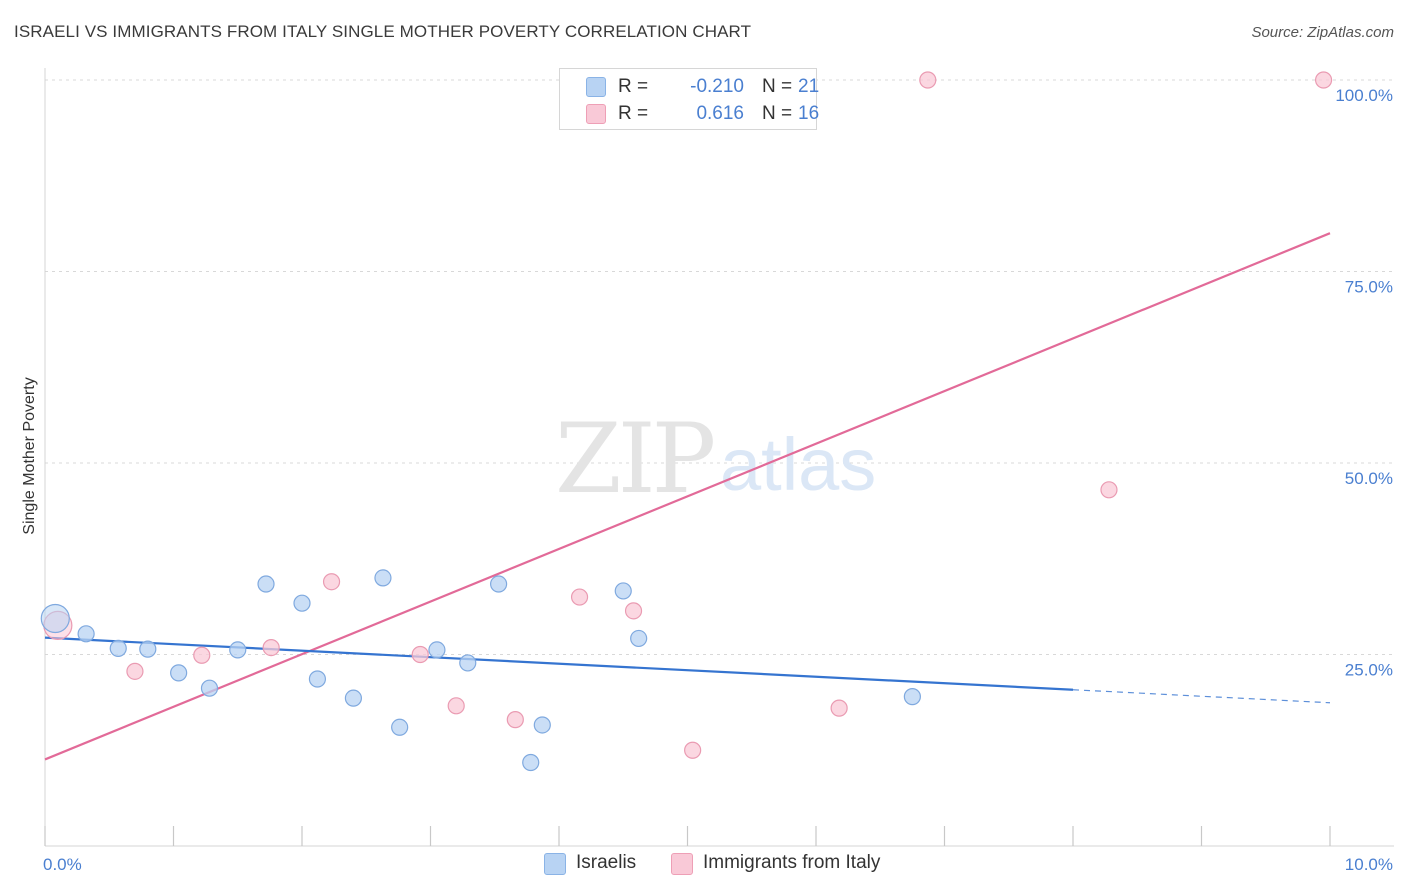 This screenshot has width=1406, height=892. What do you see at coordinates (792, 862) in the screenshot?
I see `bottom-legend-label-italy: Immigrants from Italy` at bounding box center [792, 862].